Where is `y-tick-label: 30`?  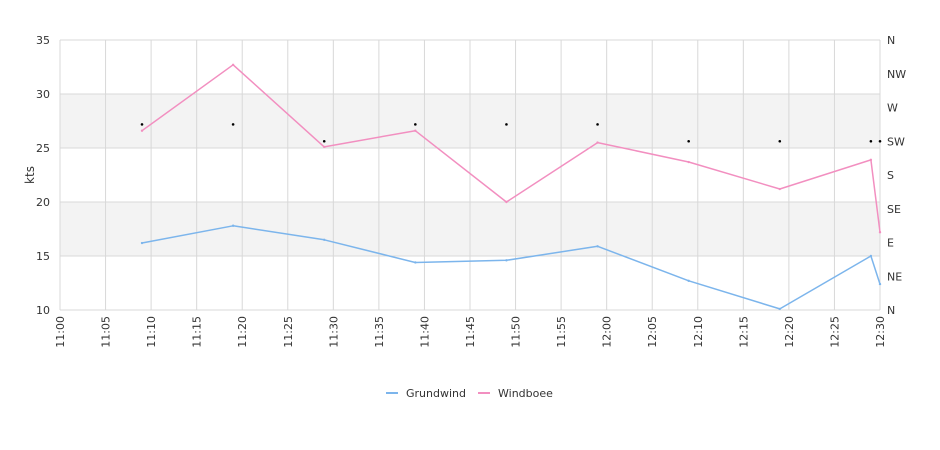 y-tick-label: 30 is located at coordinates (43, 94).